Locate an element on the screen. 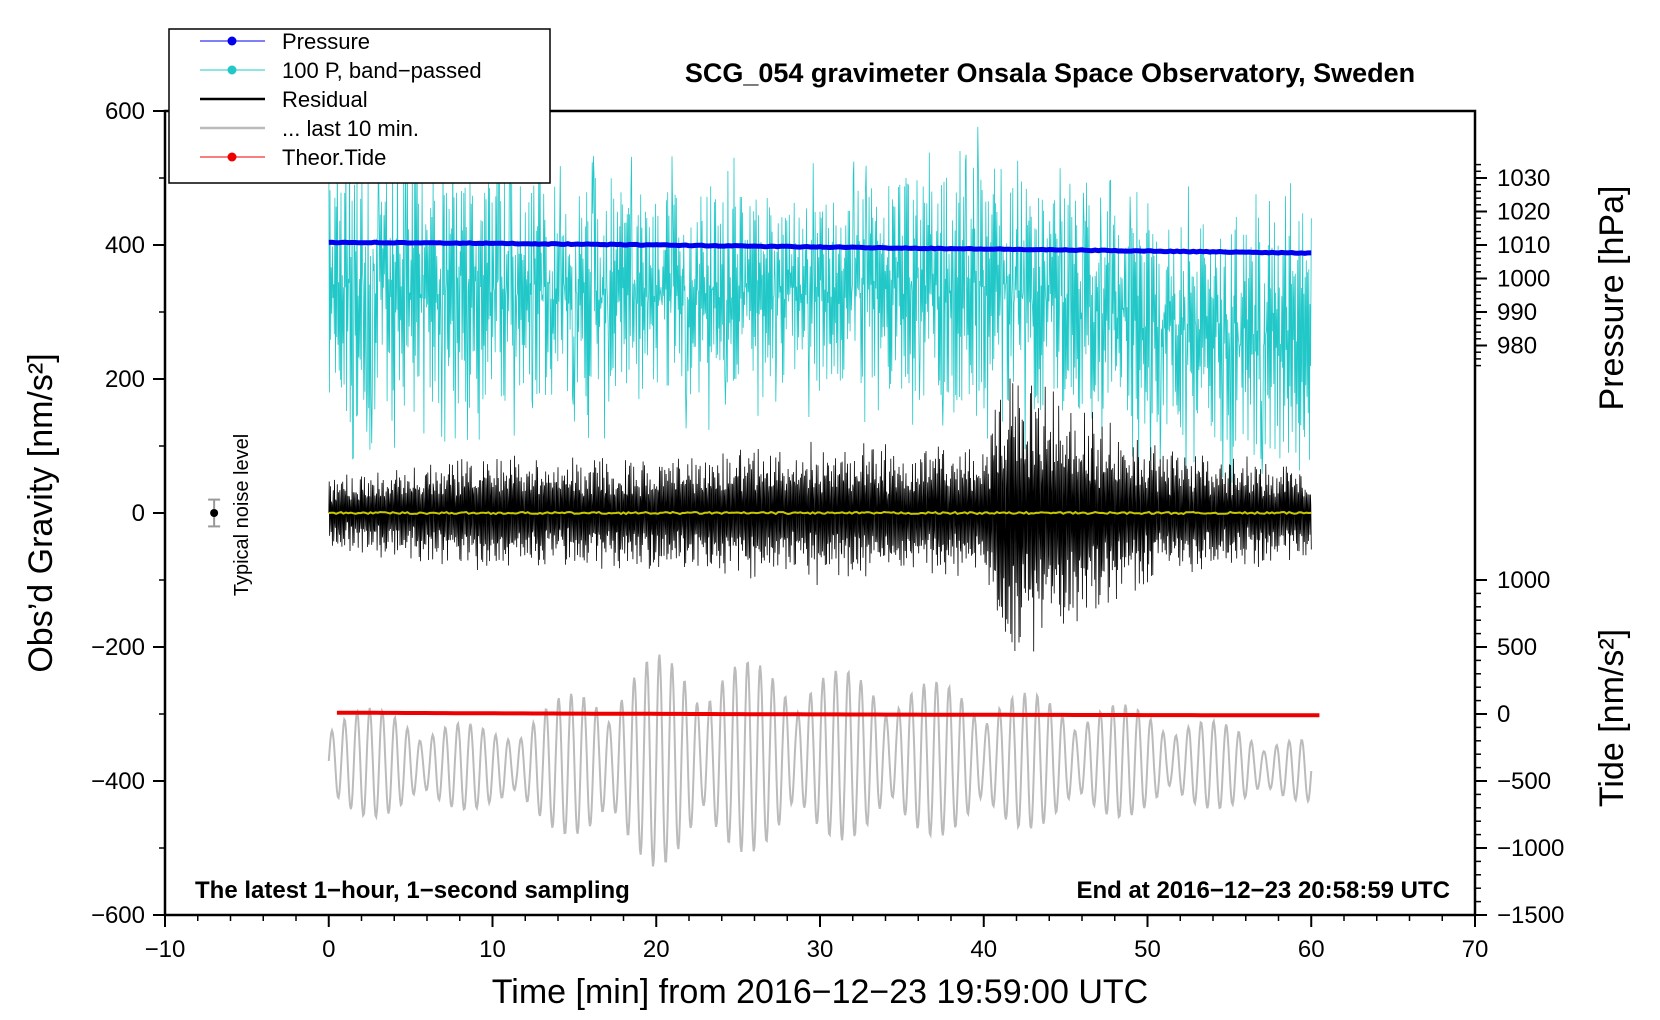 The height and width of the screenshot is (1020, 1660). series-theoretical-tide is located at coordinates (828, 714).